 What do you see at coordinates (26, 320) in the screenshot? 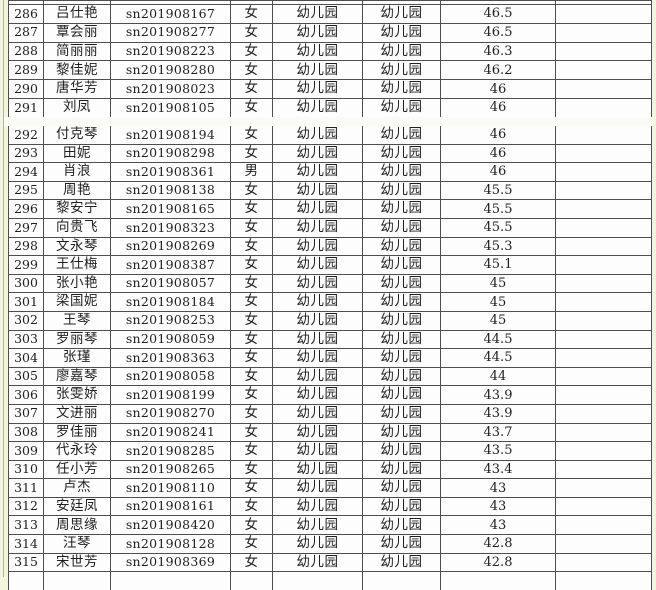
I see `row-number-cell: 302` at bounding box center [26, 320].